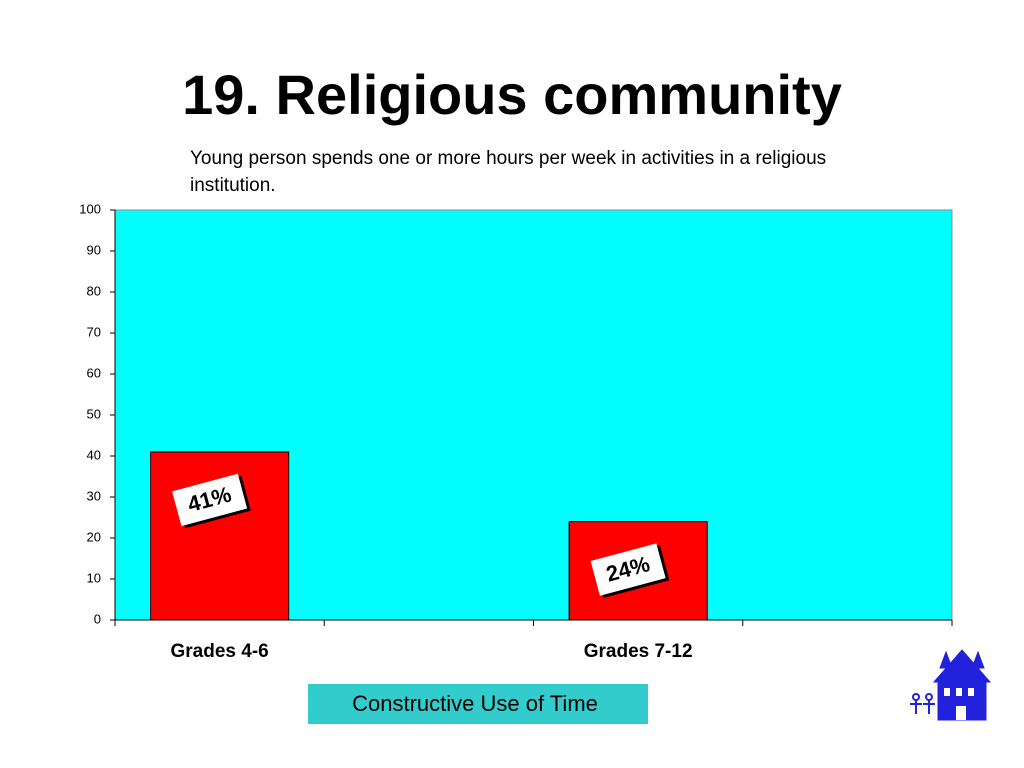 This screenshot has height=768, width=1024. I want to click on badge-box, so click(478, 704).